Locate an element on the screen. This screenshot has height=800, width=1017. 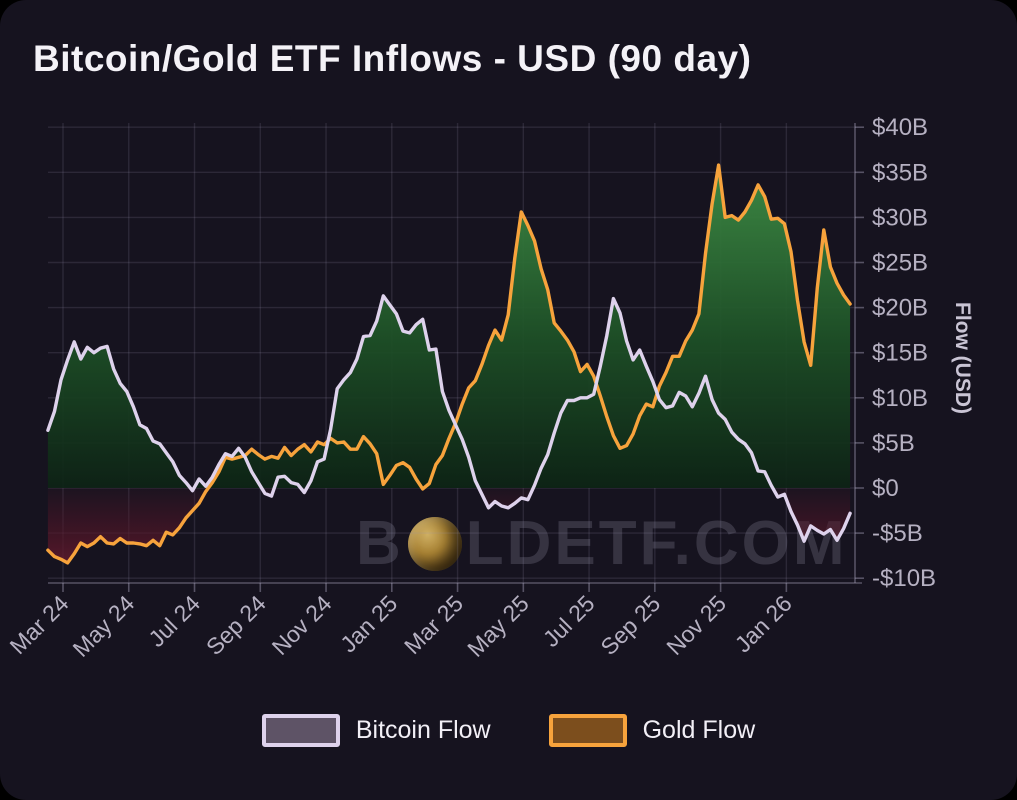
x-tick-label: May 24 is located at coordinates (104, 626).